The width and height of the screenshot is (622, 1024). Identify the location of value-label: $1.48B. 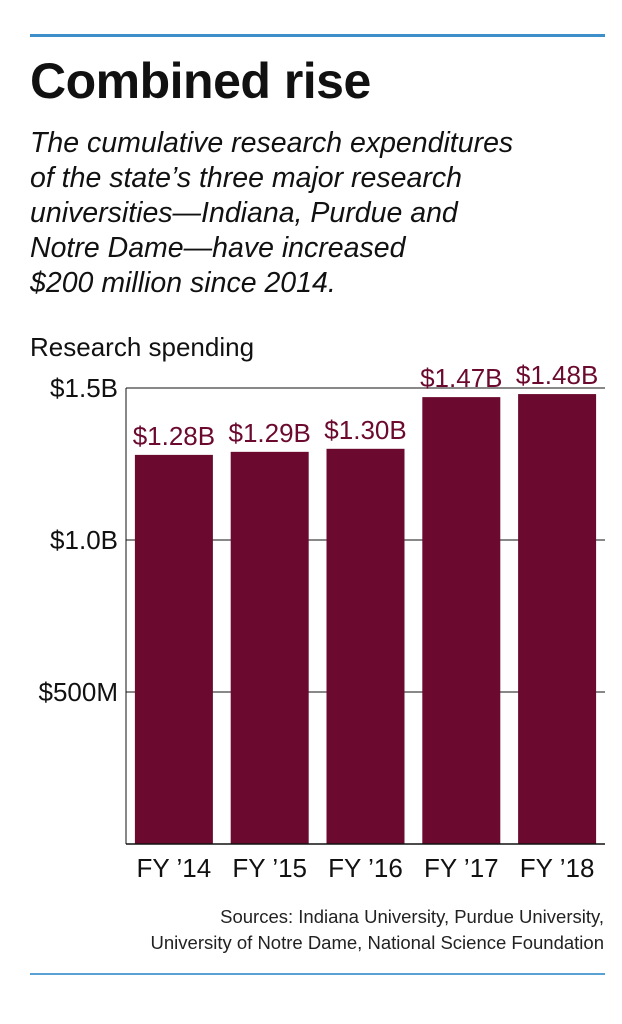
(557, 375).